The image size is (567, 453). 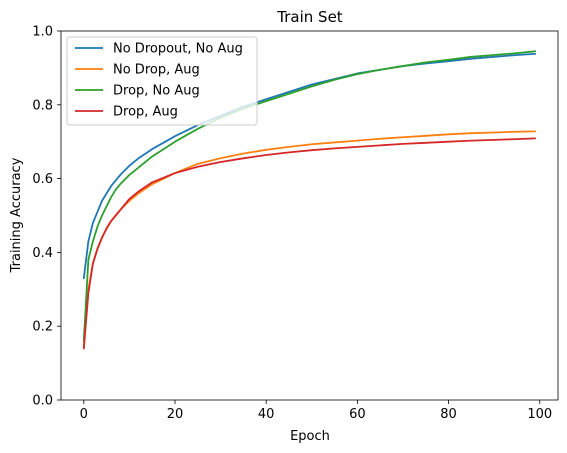 What do you see at coordinates (42, 253) in the screenshot?
I see `y-tick-label: 0.4` at bounding box center [42, 253].